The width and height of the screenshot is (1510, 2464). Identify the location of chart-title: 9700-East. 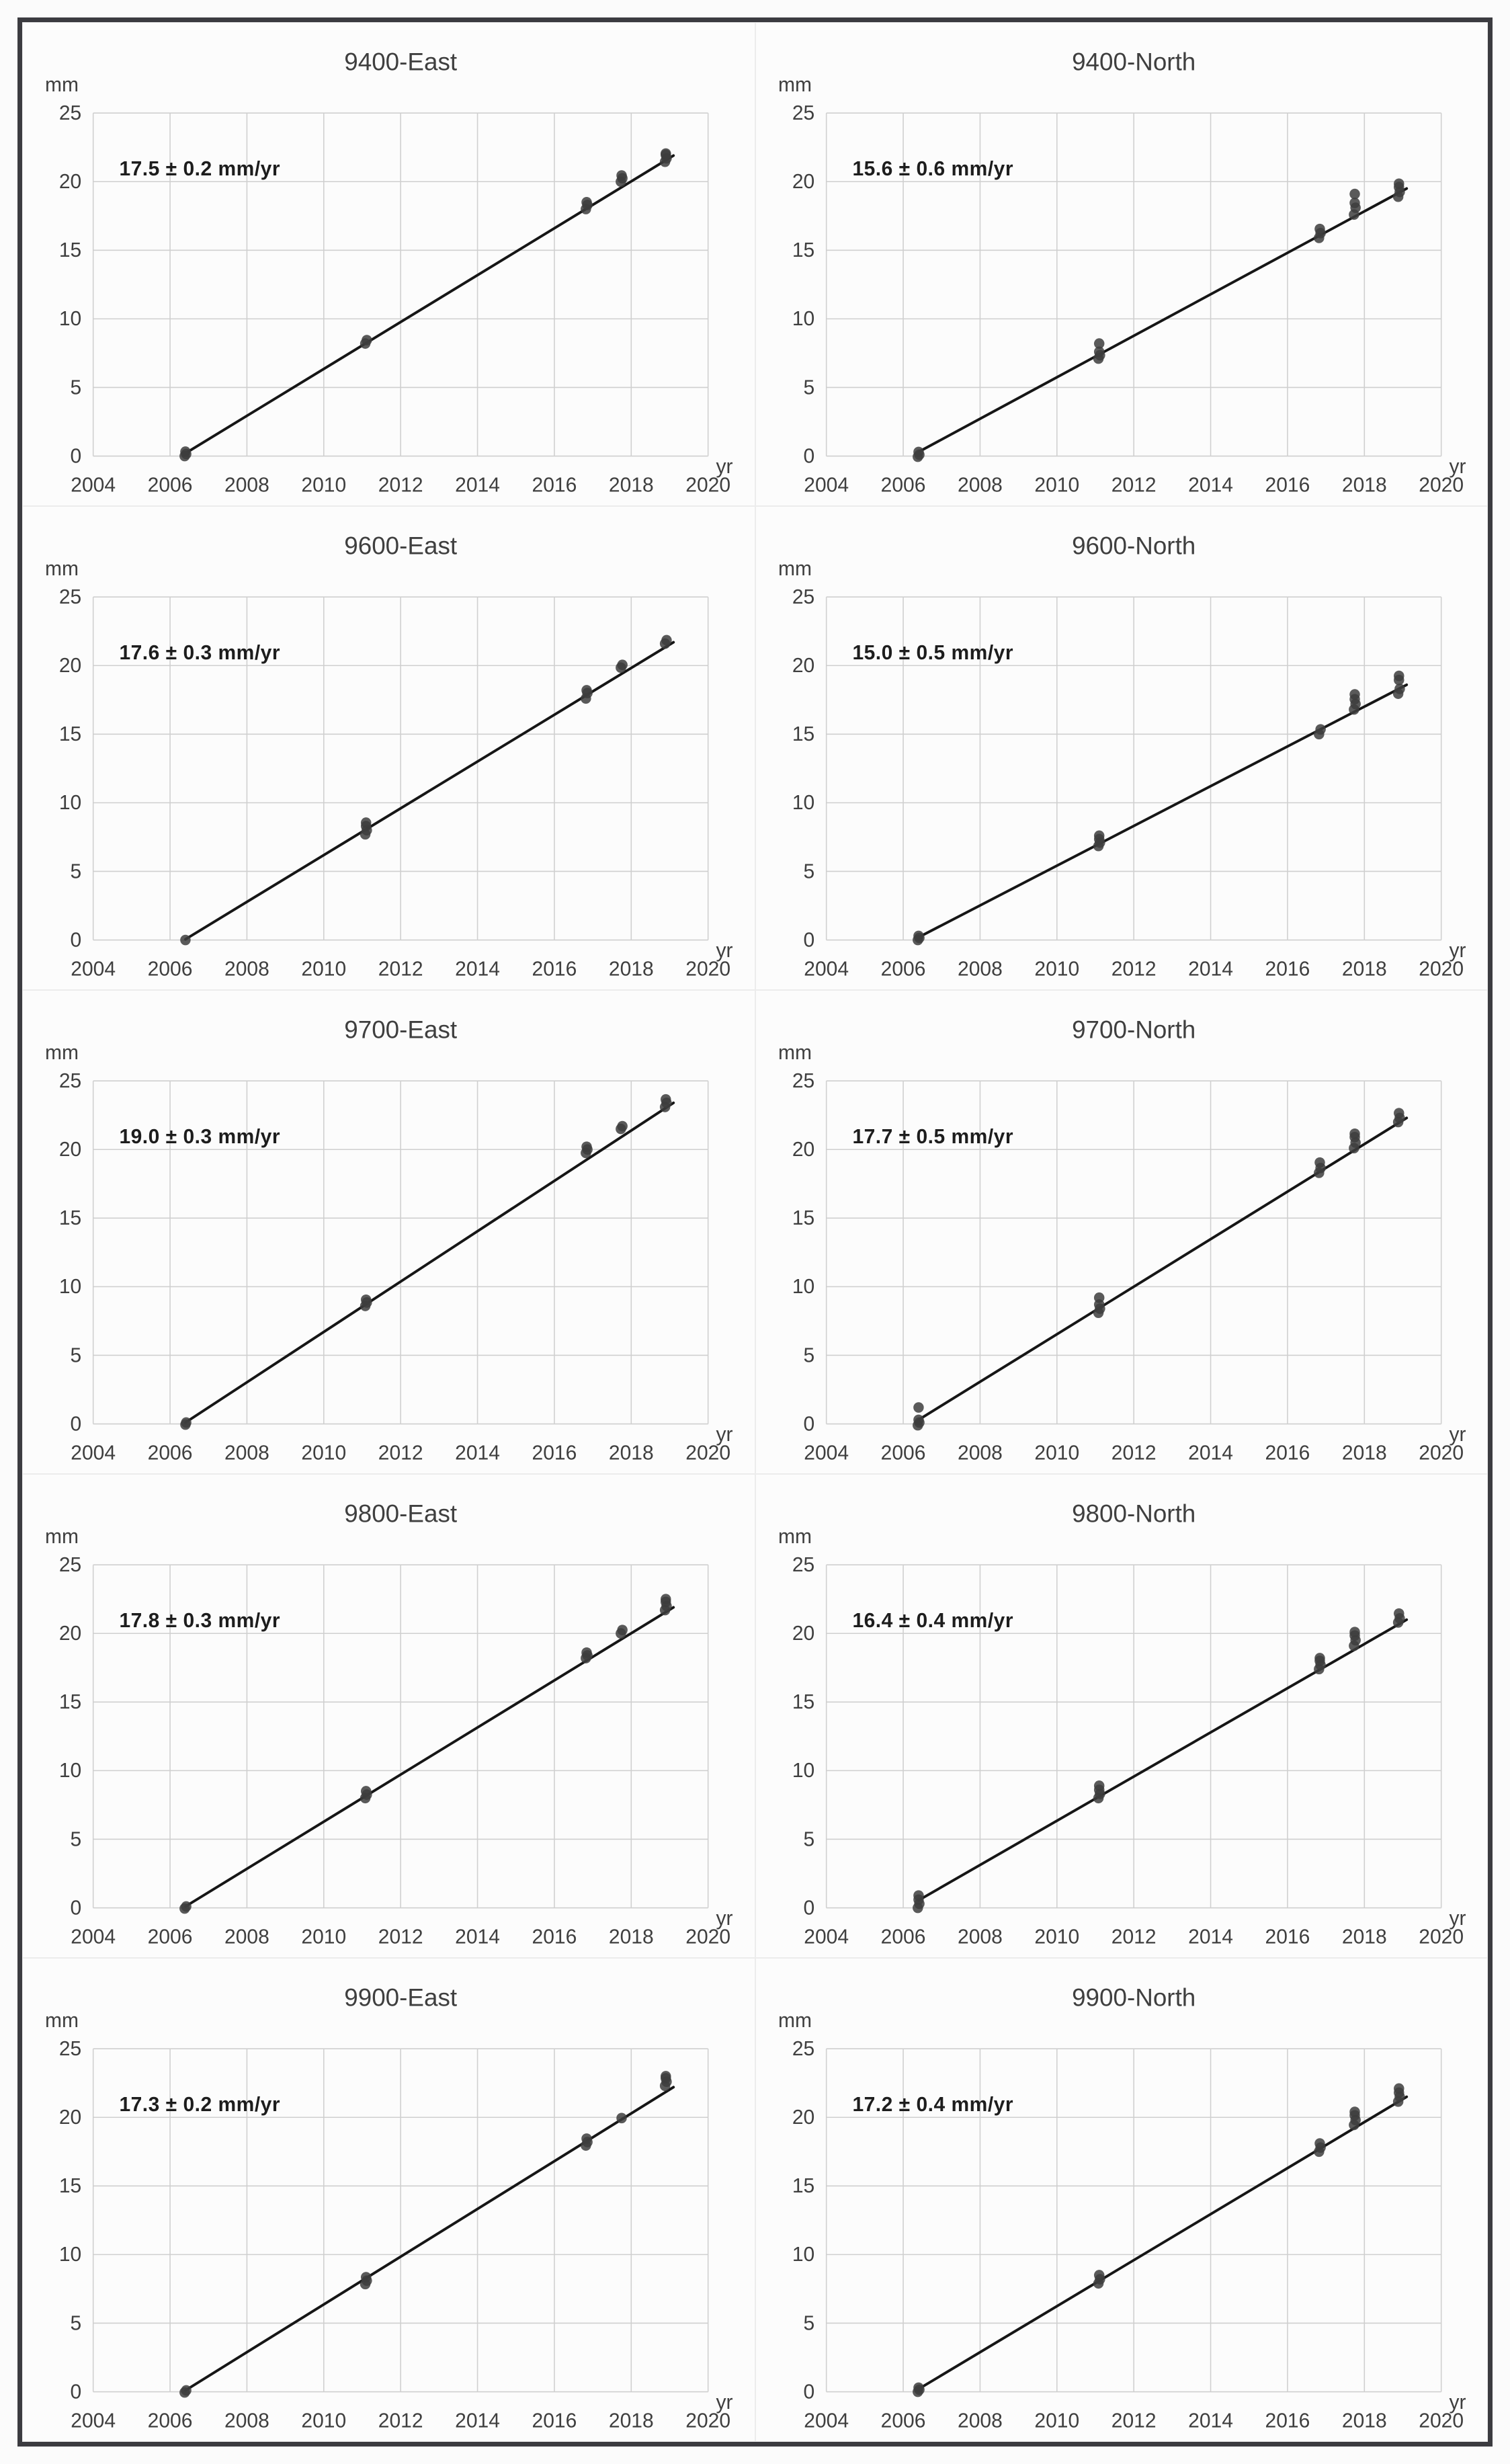
(401, 1029).